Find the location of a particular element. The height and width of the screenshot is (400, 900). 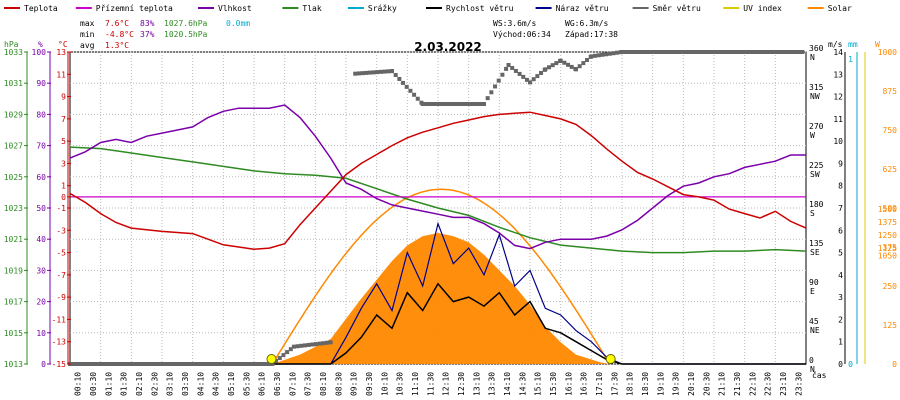

tick-degc: -5 is located at coordinates (61, 253).